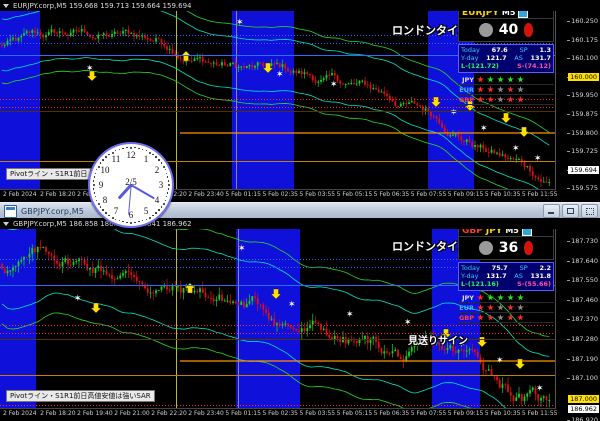 This screenshot has width=600, height=421. Describe the element at coordinates (551, 211) in the screenshot. I see `minimize-button` at that location.